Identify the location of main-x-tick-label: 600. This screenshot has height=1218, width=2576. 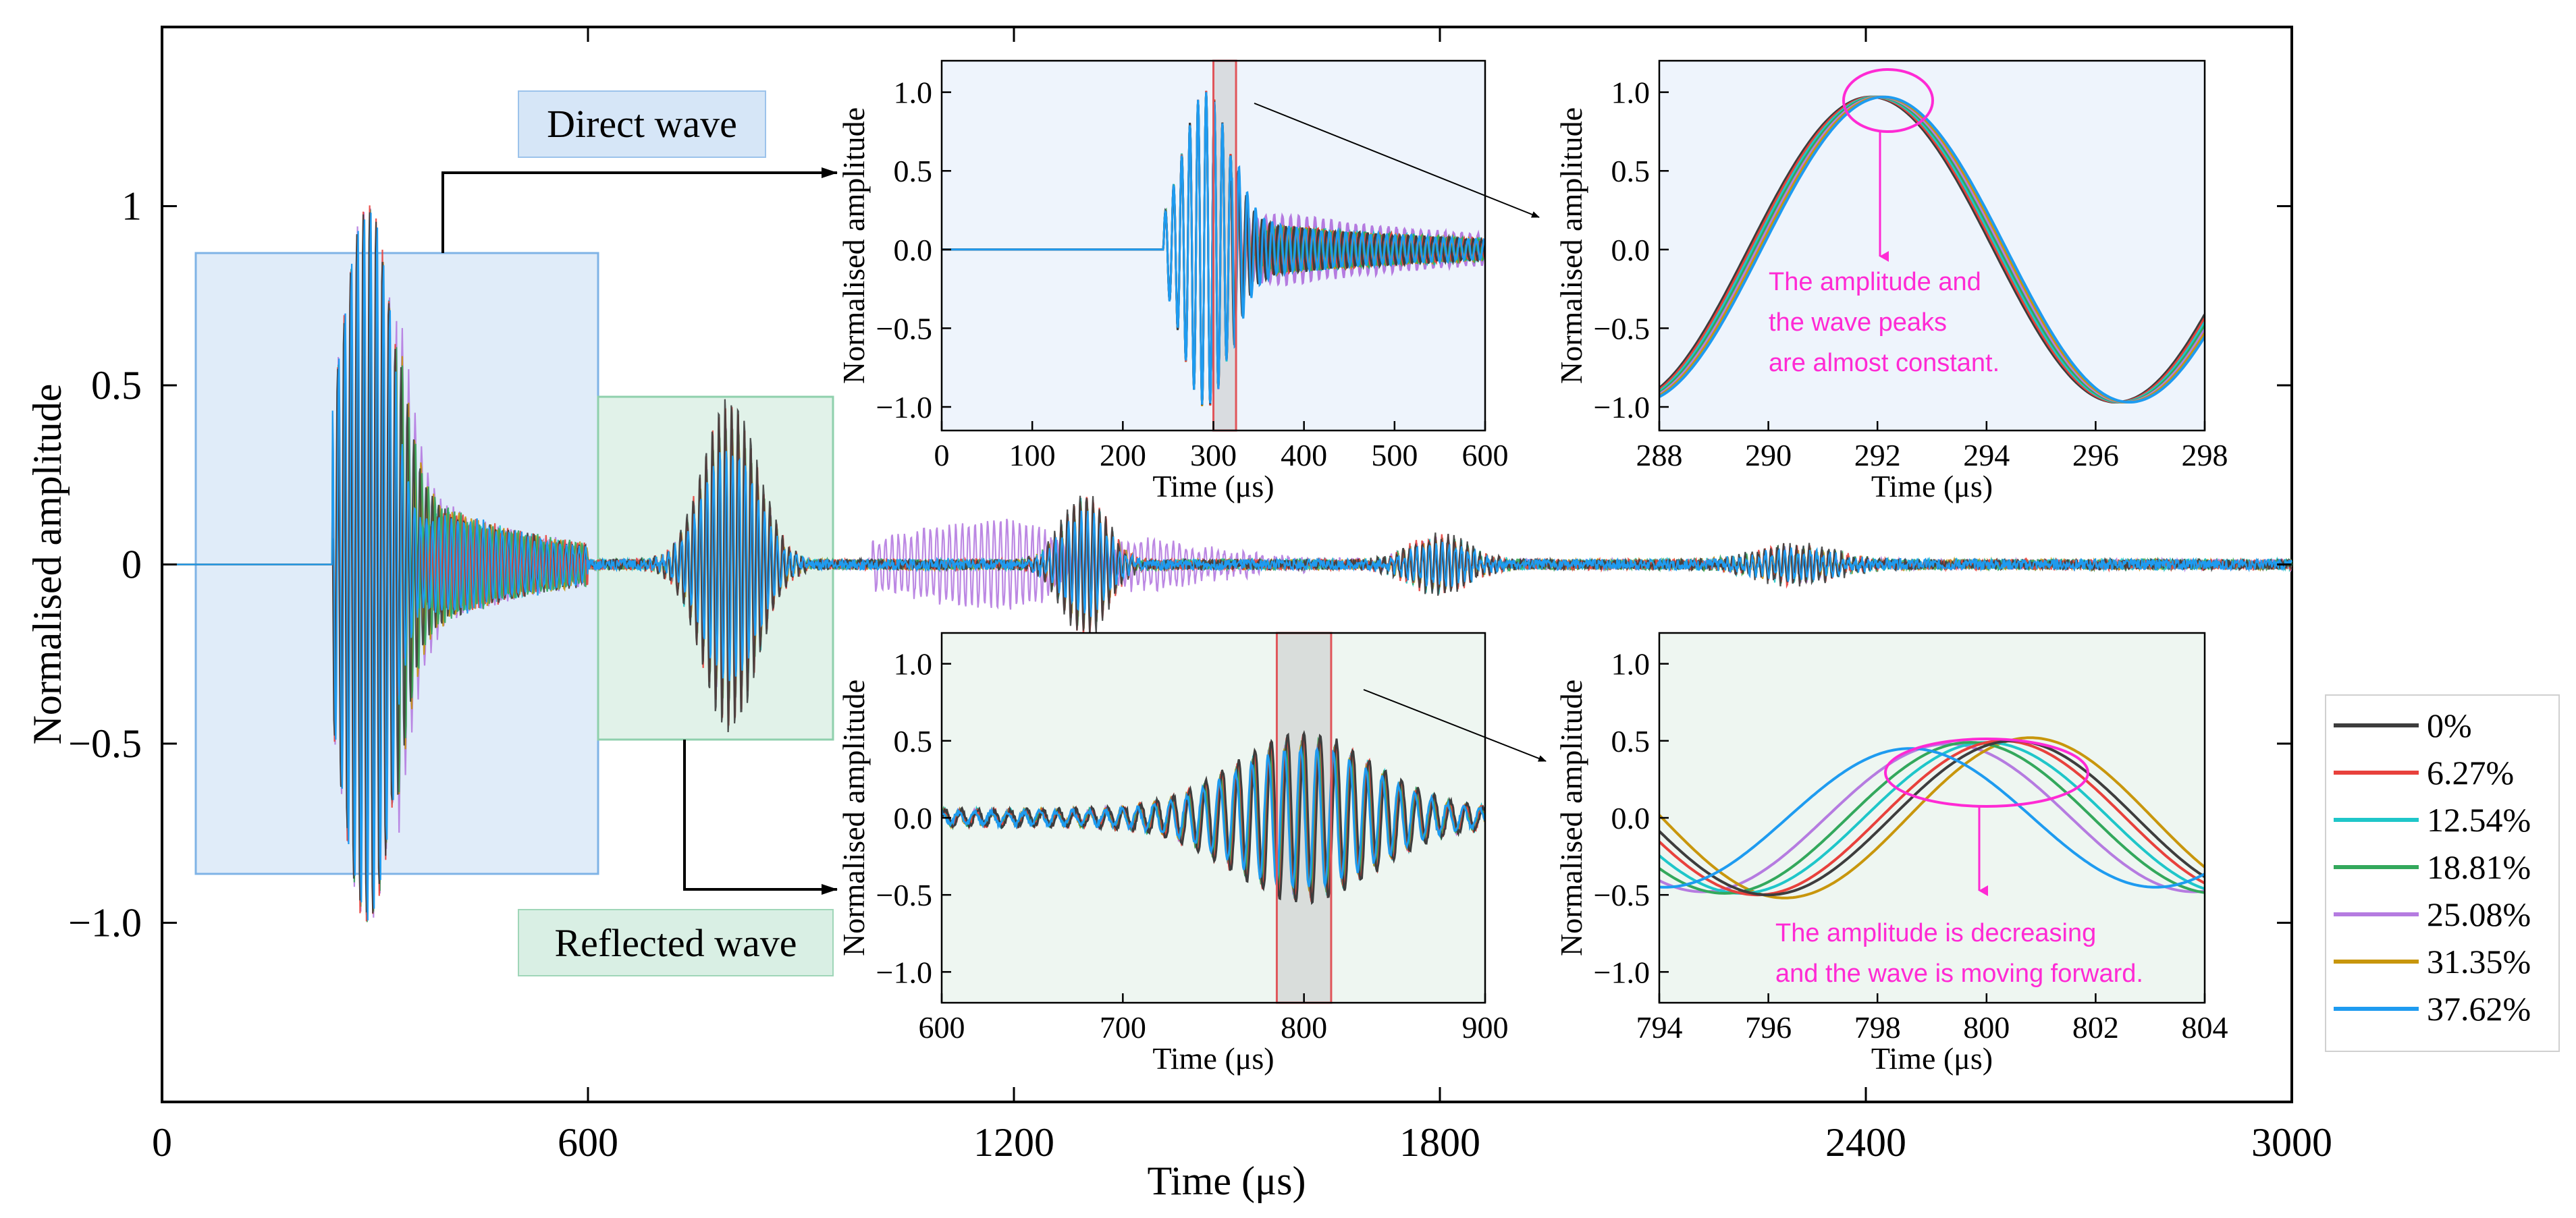
(588, 1142).